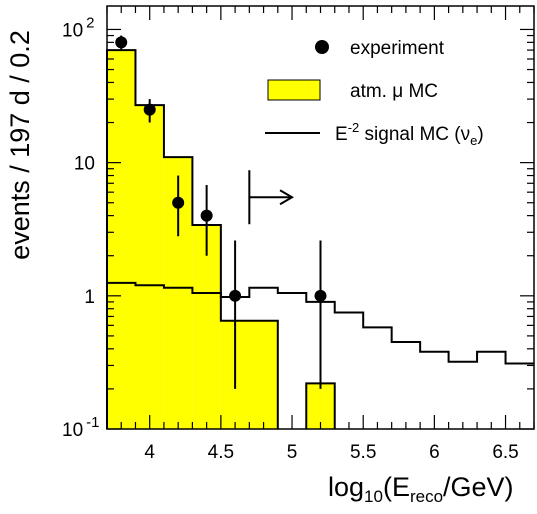 This screenshot has height=514, width=537. What do you see at coordinates (89, 297) in the screenshot?
I see `y-tick-label: 1` at bounding box center [89, 297].